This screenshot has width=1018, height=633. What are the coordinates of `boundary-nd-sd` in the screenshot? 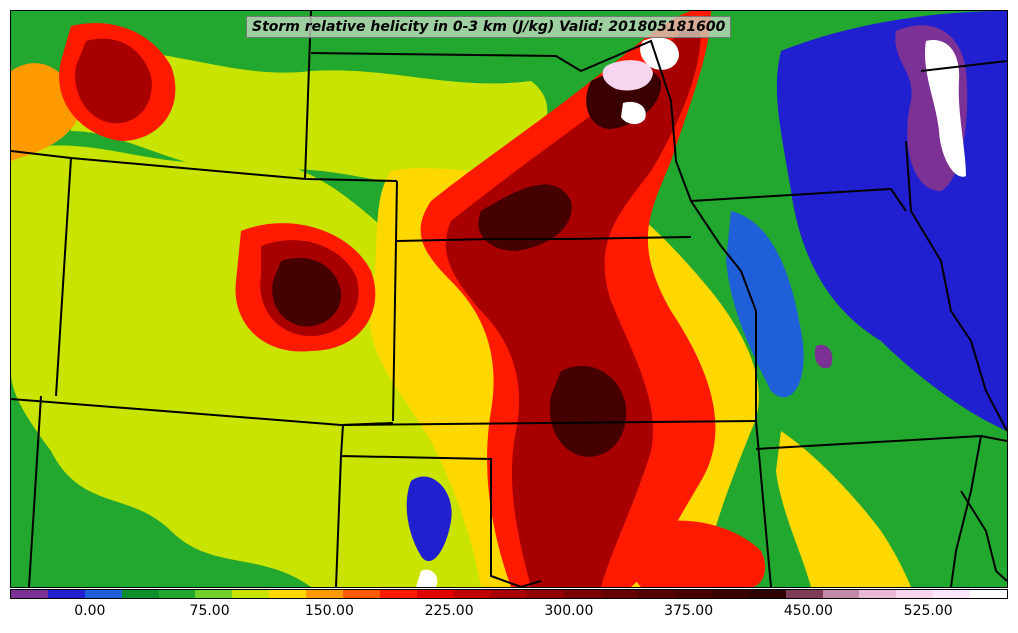 It's located at (446, 62).